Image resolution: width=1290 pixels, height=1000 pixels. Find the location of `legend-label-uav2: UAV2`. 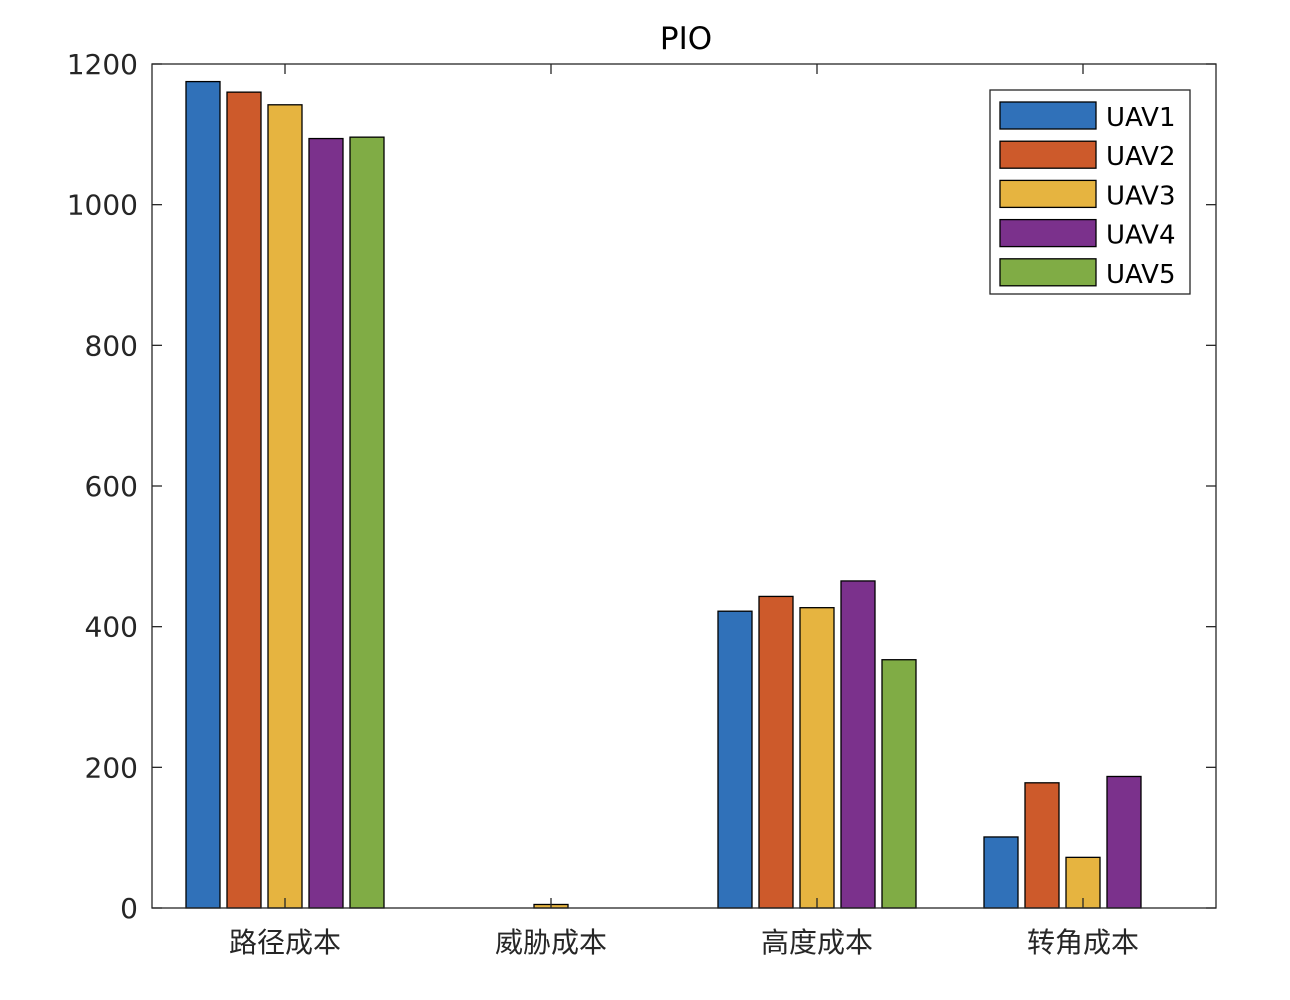

legend-label-uav2: UAV2 is located at coordinates (1140, 157).